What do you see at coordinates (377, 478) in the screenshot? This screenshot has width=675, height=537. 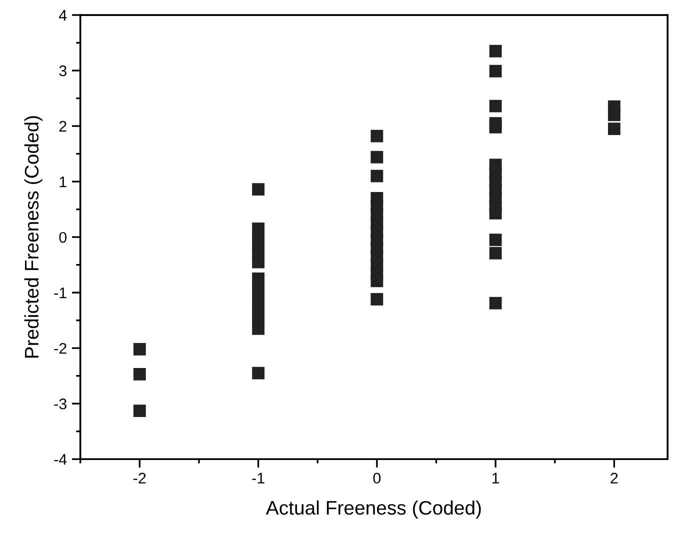 I see `x-tick-label: 0` at bounding box center [377, 478].